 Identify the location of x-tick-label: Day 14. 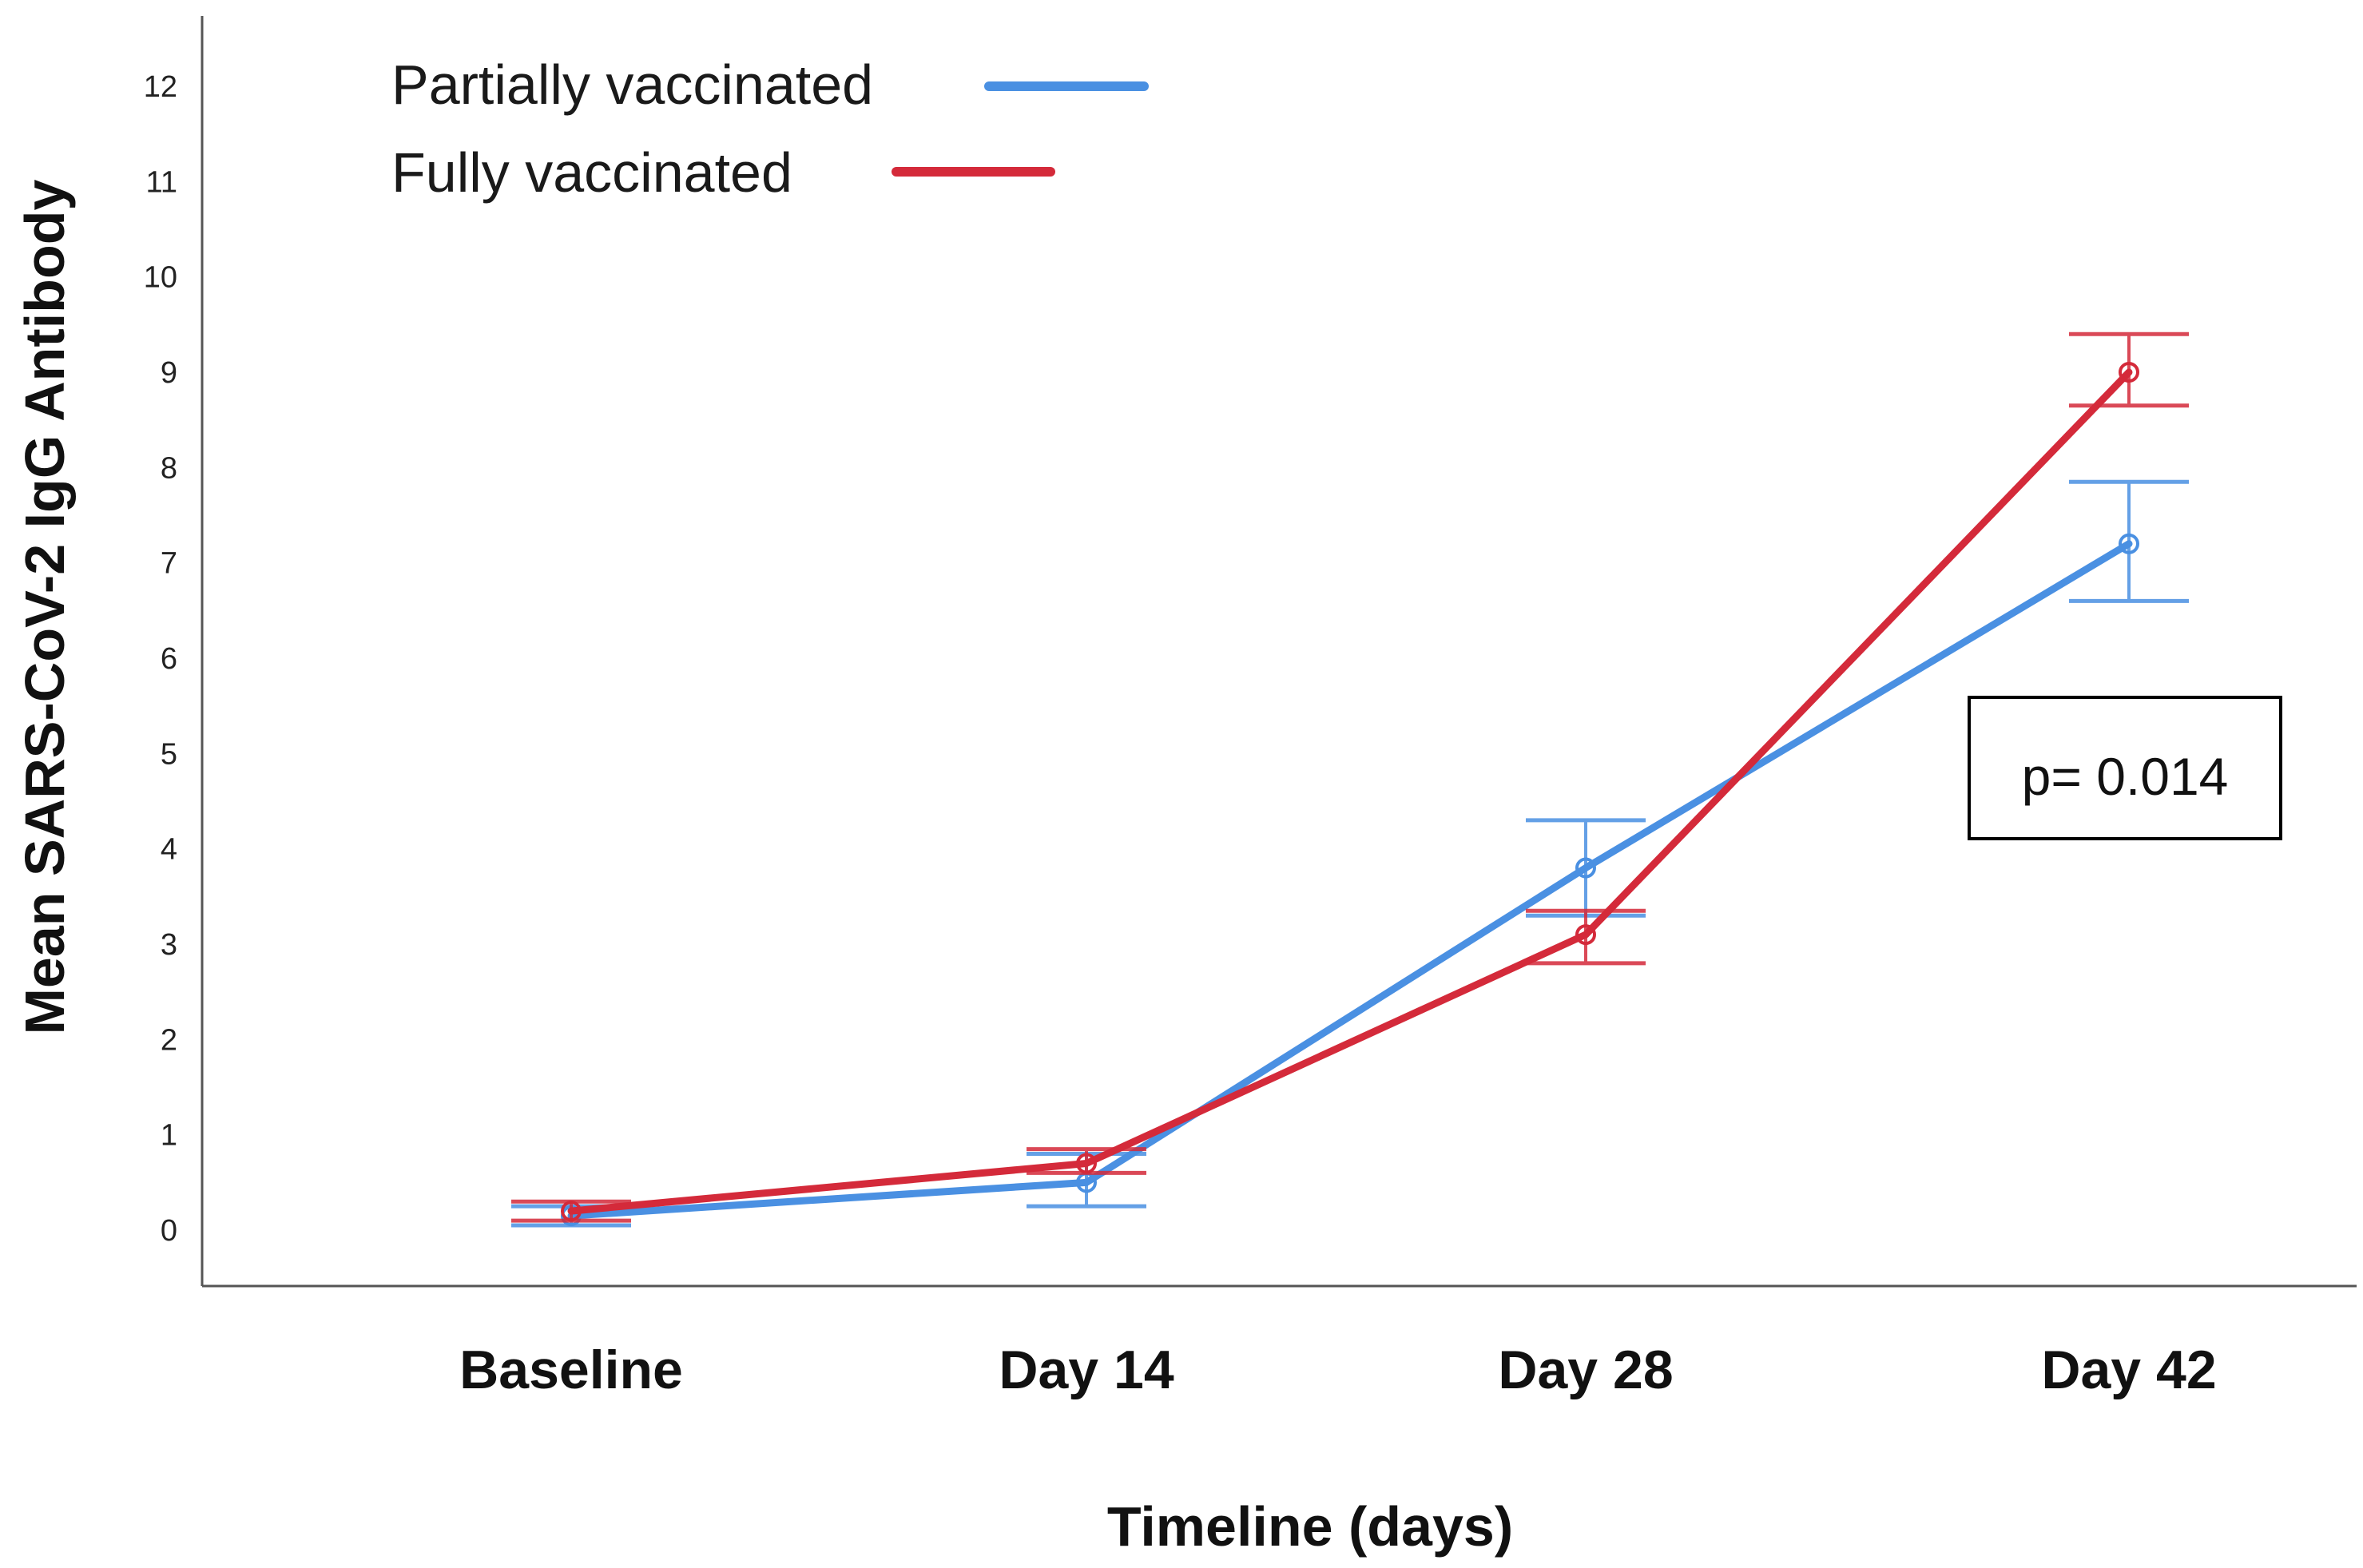
(1086, 1370).